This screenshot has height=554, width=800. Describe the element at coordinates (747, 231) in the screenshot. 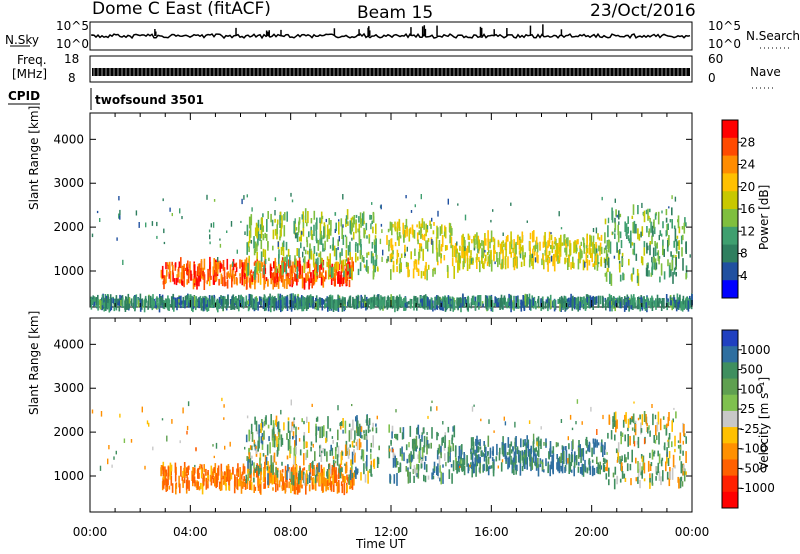

I see `colorbar-tick-label: 12` at that location.